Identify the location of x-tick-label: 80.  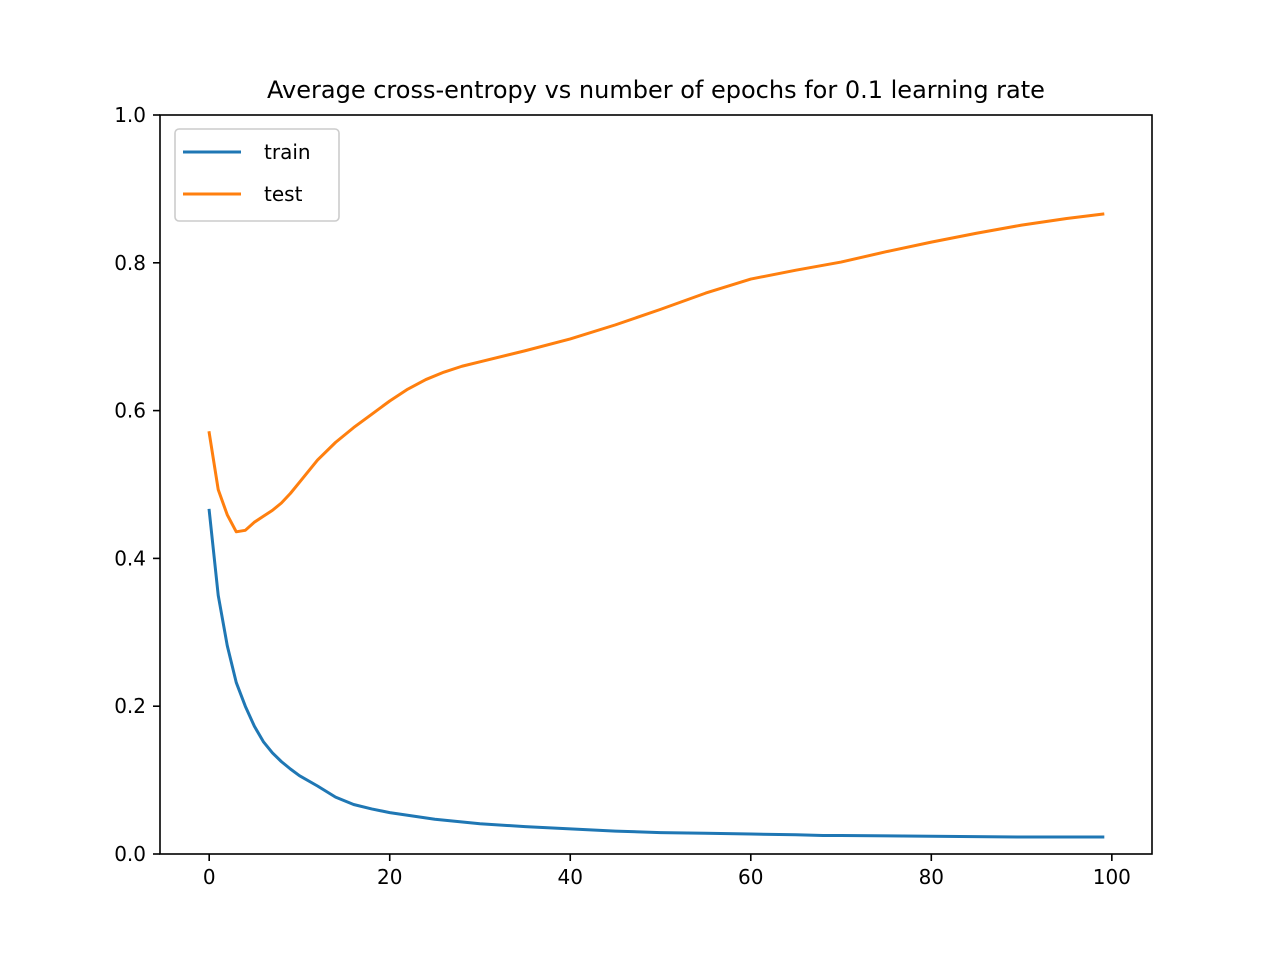
(931, 877).